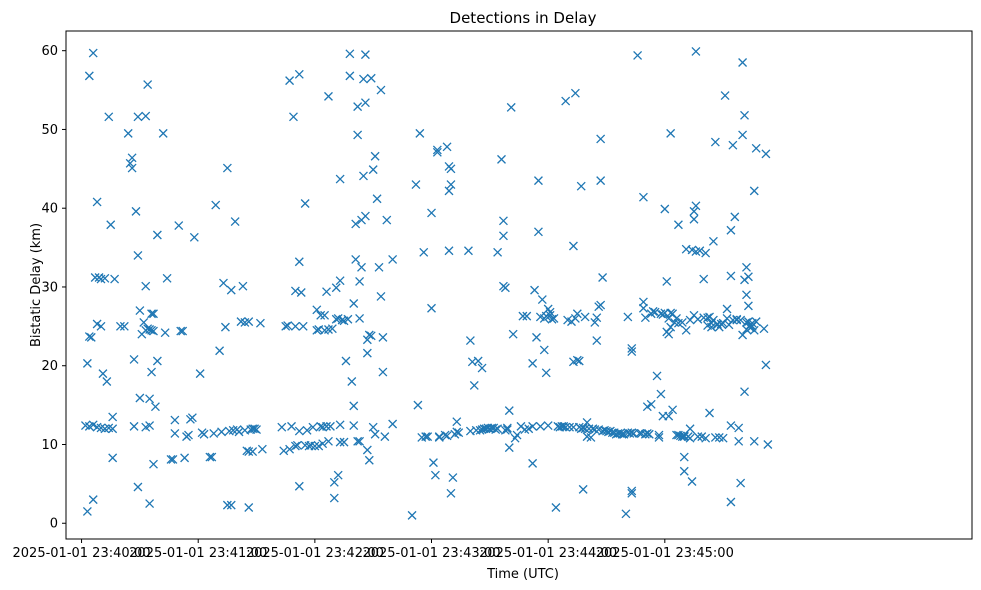 The height and width of the screenshot is (590, 981). What do you see at coordinates (431, 553) in the screenshot?
I see `x-tick-label: 2025-01-01 23:43:00` at bounding box center [431, 553].